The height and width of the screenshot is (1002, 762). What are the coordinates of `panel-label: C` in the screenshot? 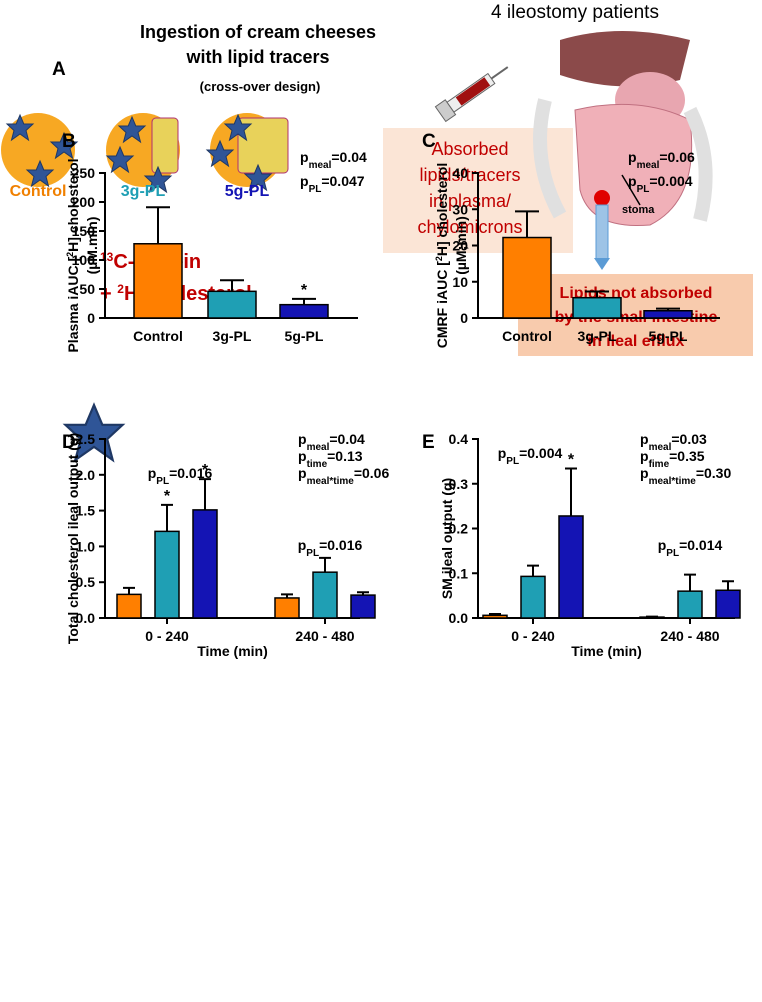 It's located at (429, 141).